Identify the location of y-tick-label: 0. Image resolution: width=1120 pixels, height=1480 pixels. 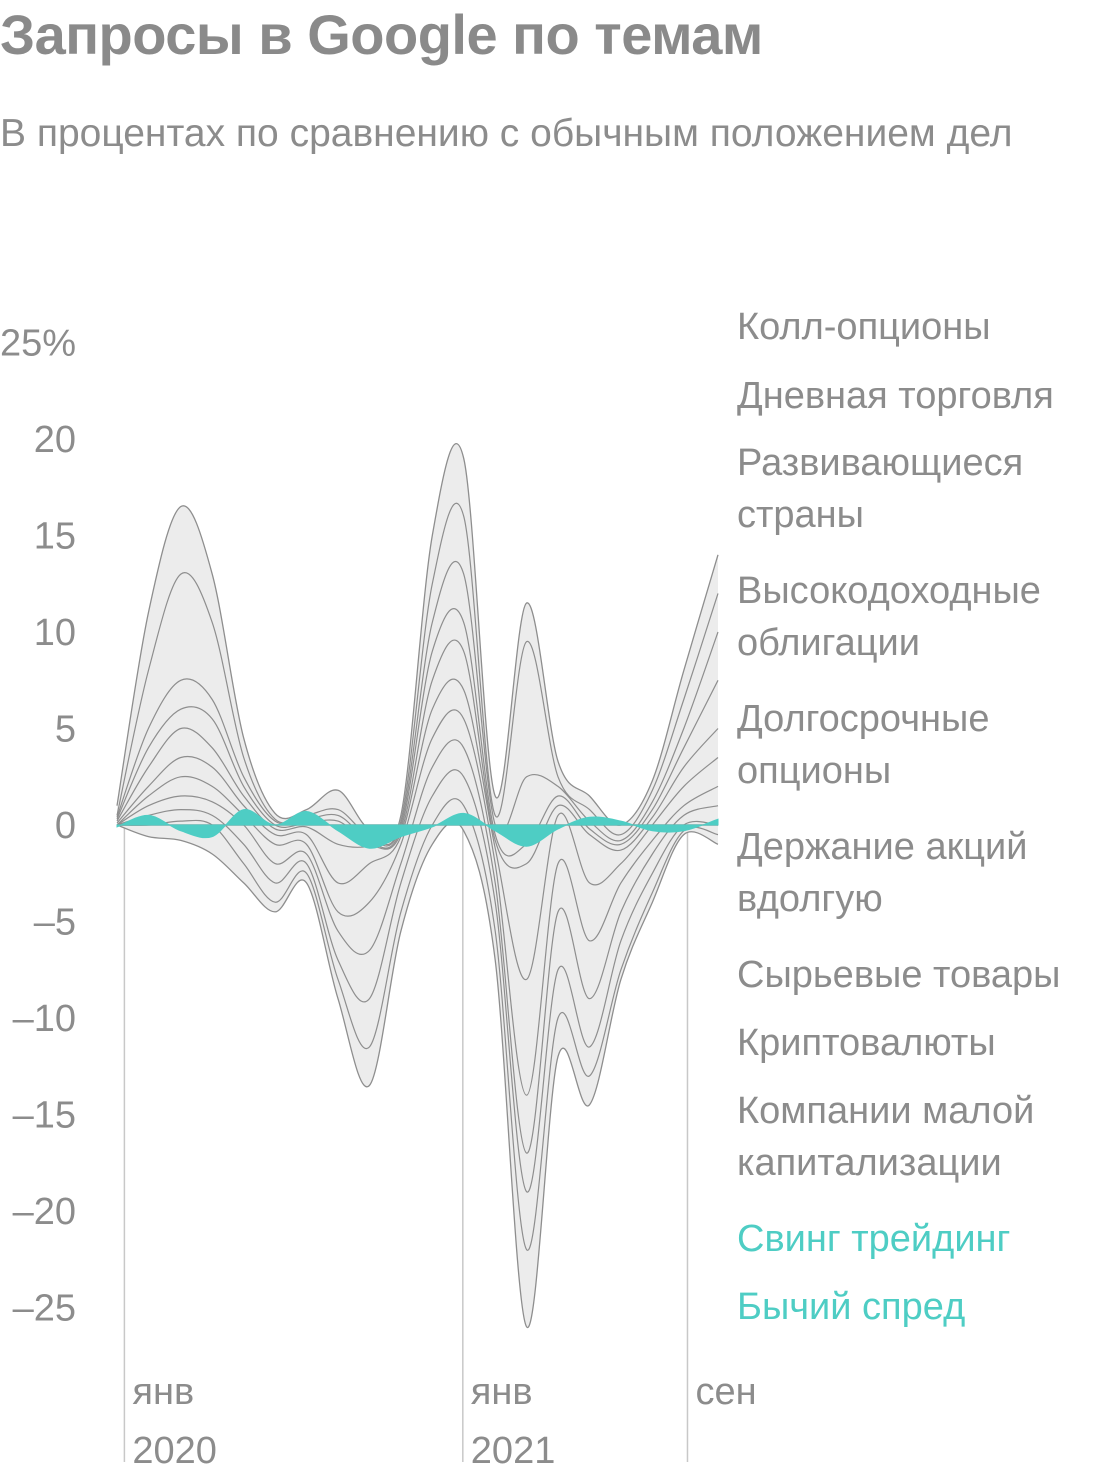
(65, 826).